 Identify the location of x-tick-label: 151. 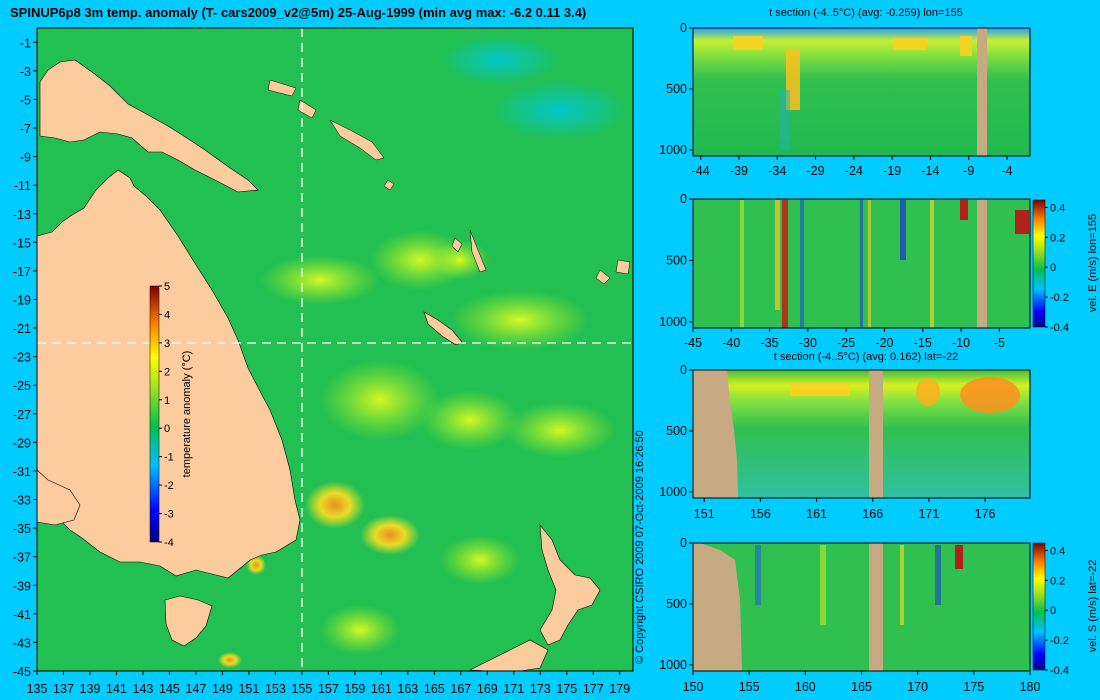
(704, 514).